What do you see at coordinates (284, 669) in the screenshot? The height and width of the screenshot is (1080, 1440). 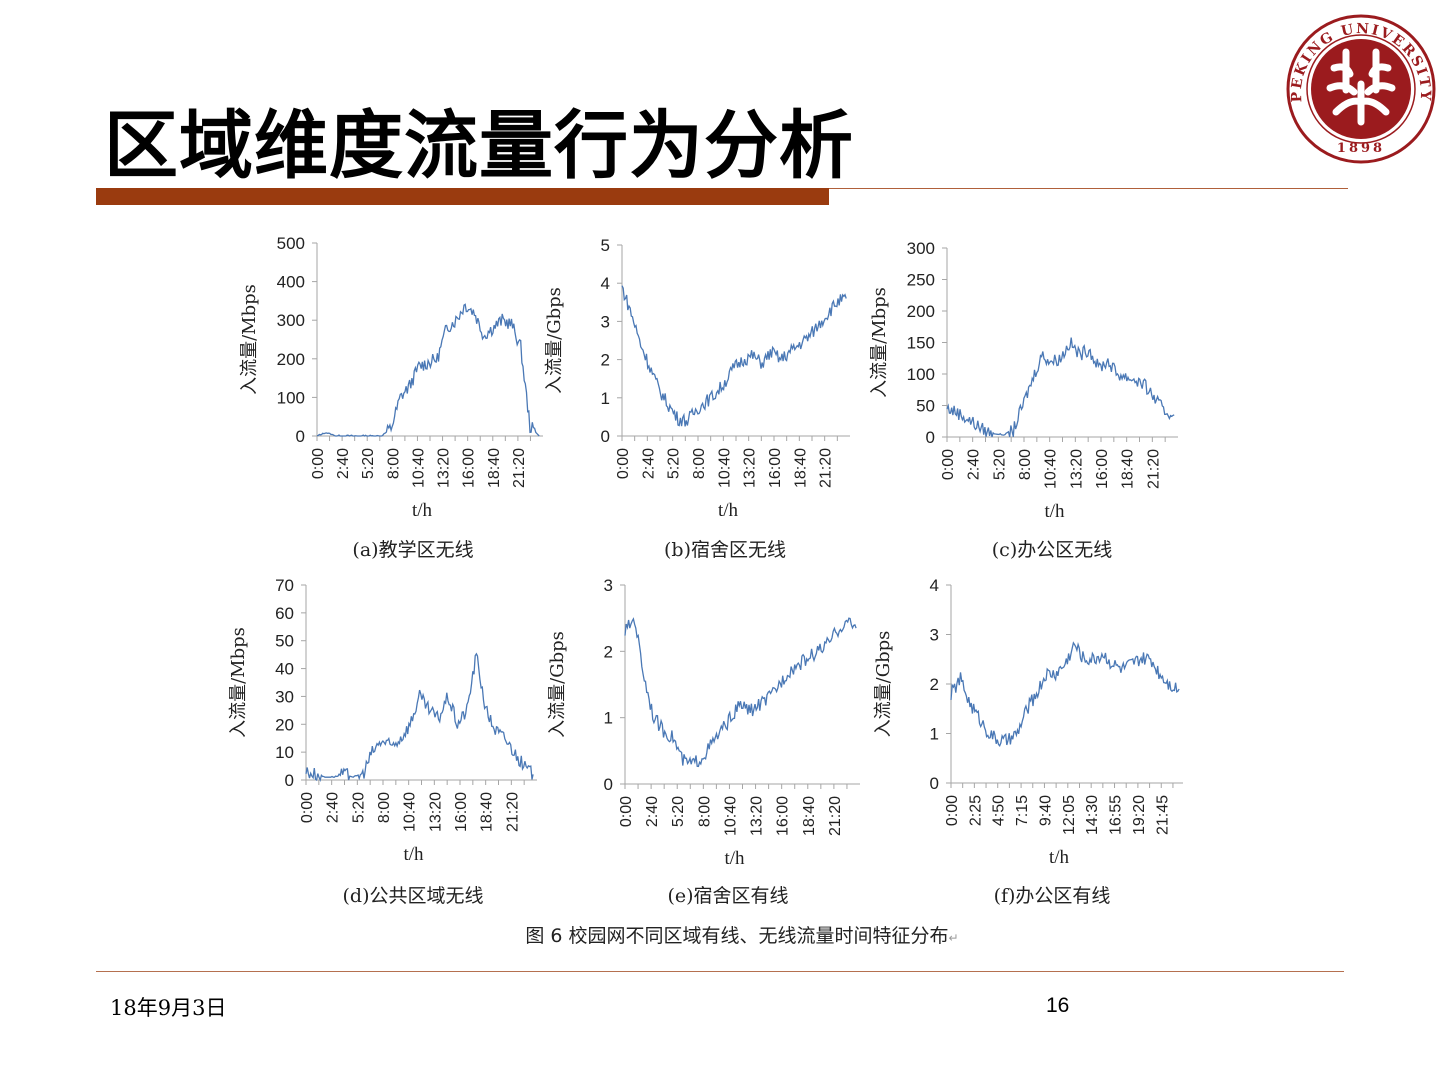 I see `y-tick-label: 40` at bounding box center [284, 669].